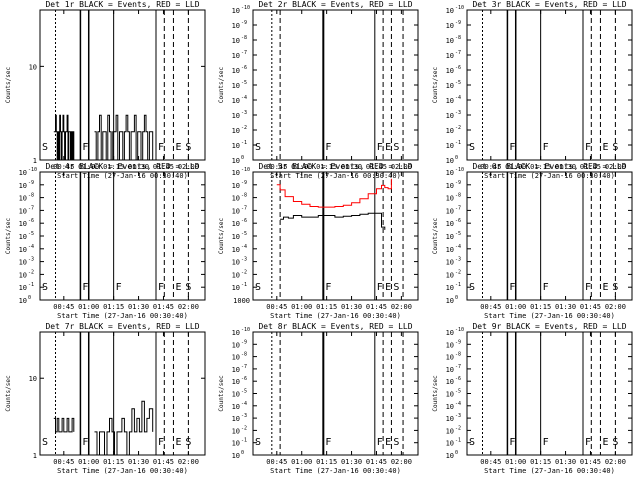  I want to click on x-tick-label: 01:30, so click(565, 307).